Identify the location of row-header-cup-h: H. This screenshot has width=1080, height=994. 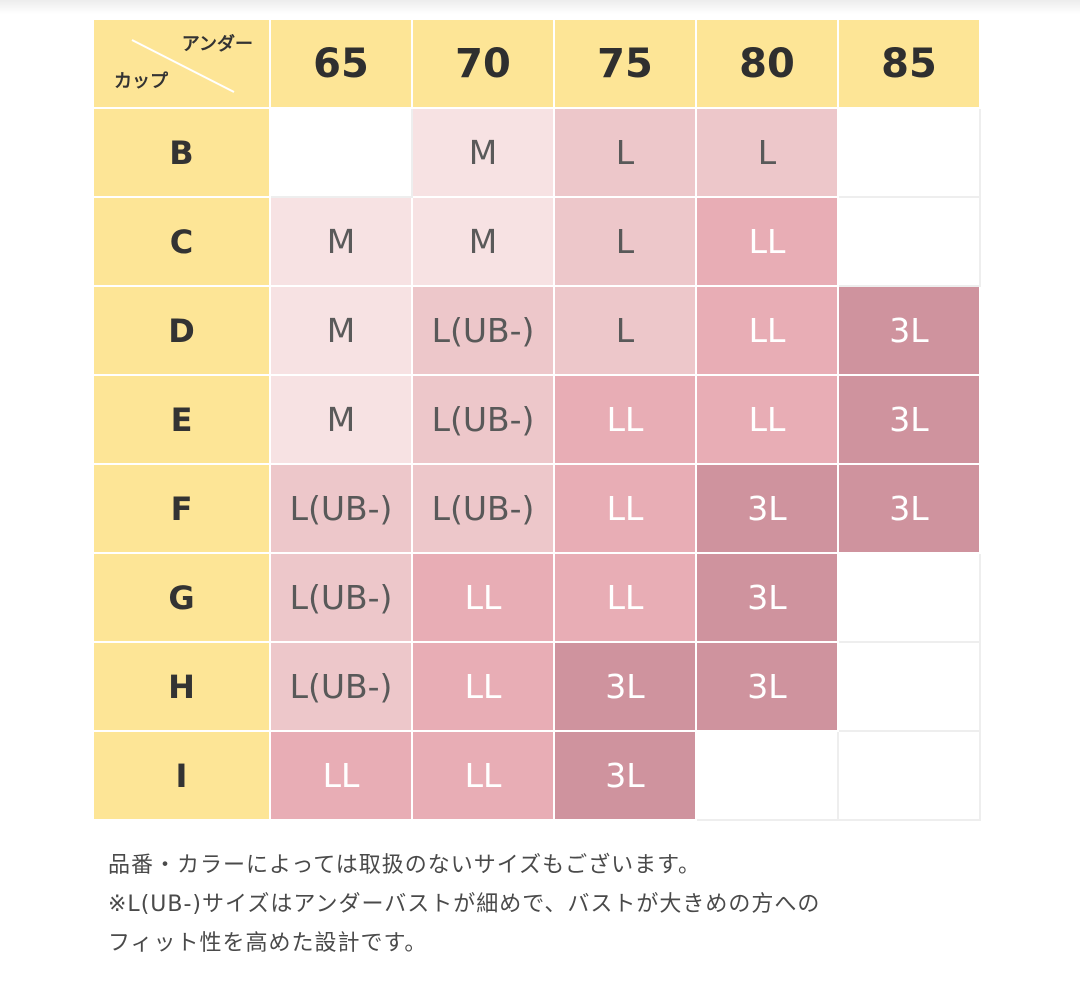
(182, 687).